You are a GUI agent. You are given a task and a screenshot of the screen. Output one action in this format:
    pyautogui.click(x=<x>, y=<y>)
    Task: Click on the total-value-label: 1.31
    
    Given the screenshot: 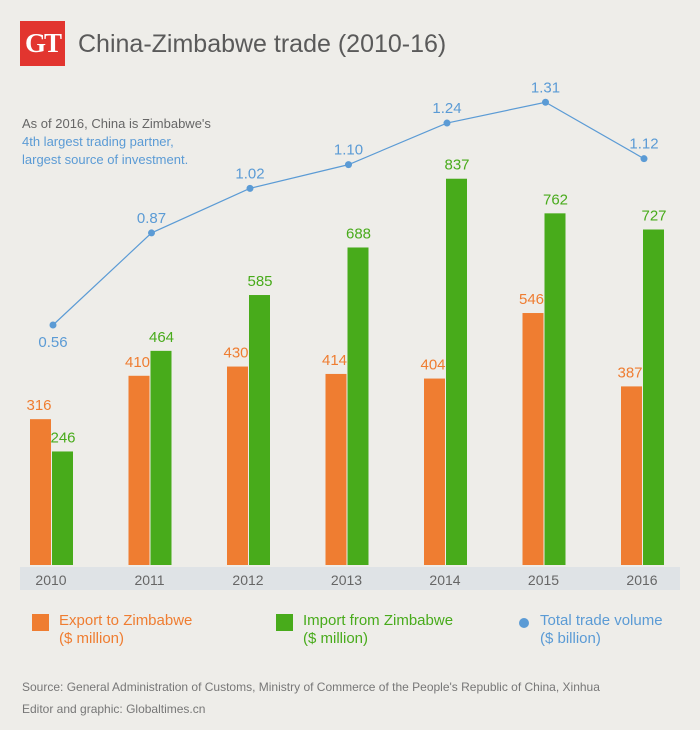 What is the action you would take?
    pyautogui.click(x=545, y=87)
    